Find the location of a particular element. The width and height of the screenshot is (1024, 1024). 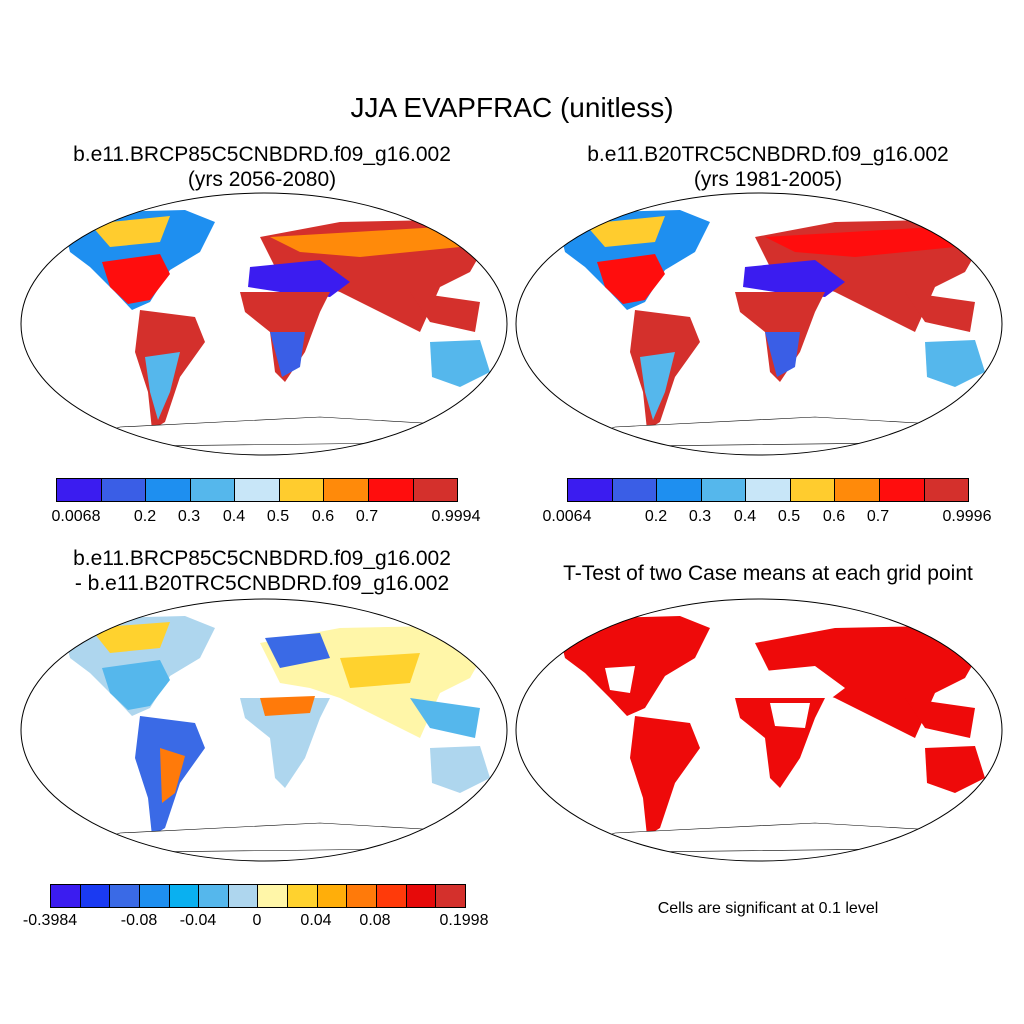

significance-note: Cells are significant at 0.1 level is located at coordinates (768, 908).